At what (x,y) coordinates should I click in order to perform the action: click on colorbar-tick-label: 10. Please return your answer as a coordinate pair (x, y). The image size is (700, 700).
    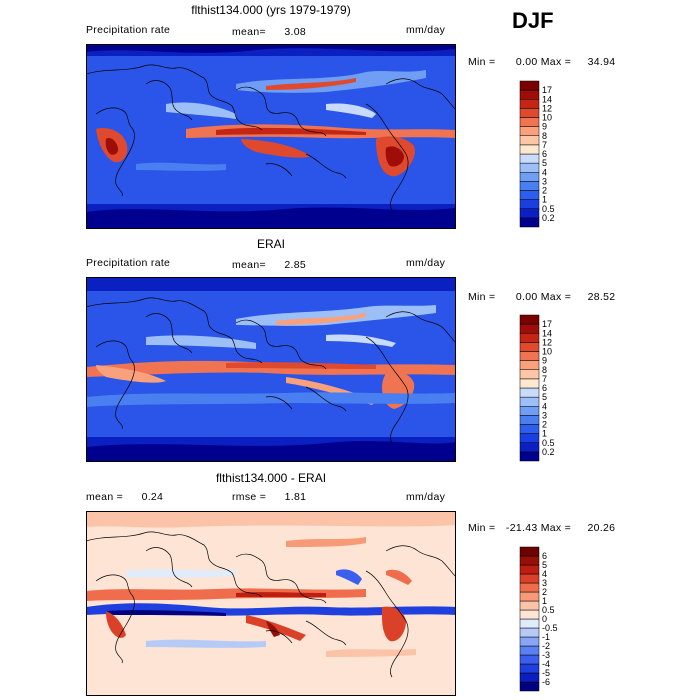
    Looking at the image, I should click on (547, 118).